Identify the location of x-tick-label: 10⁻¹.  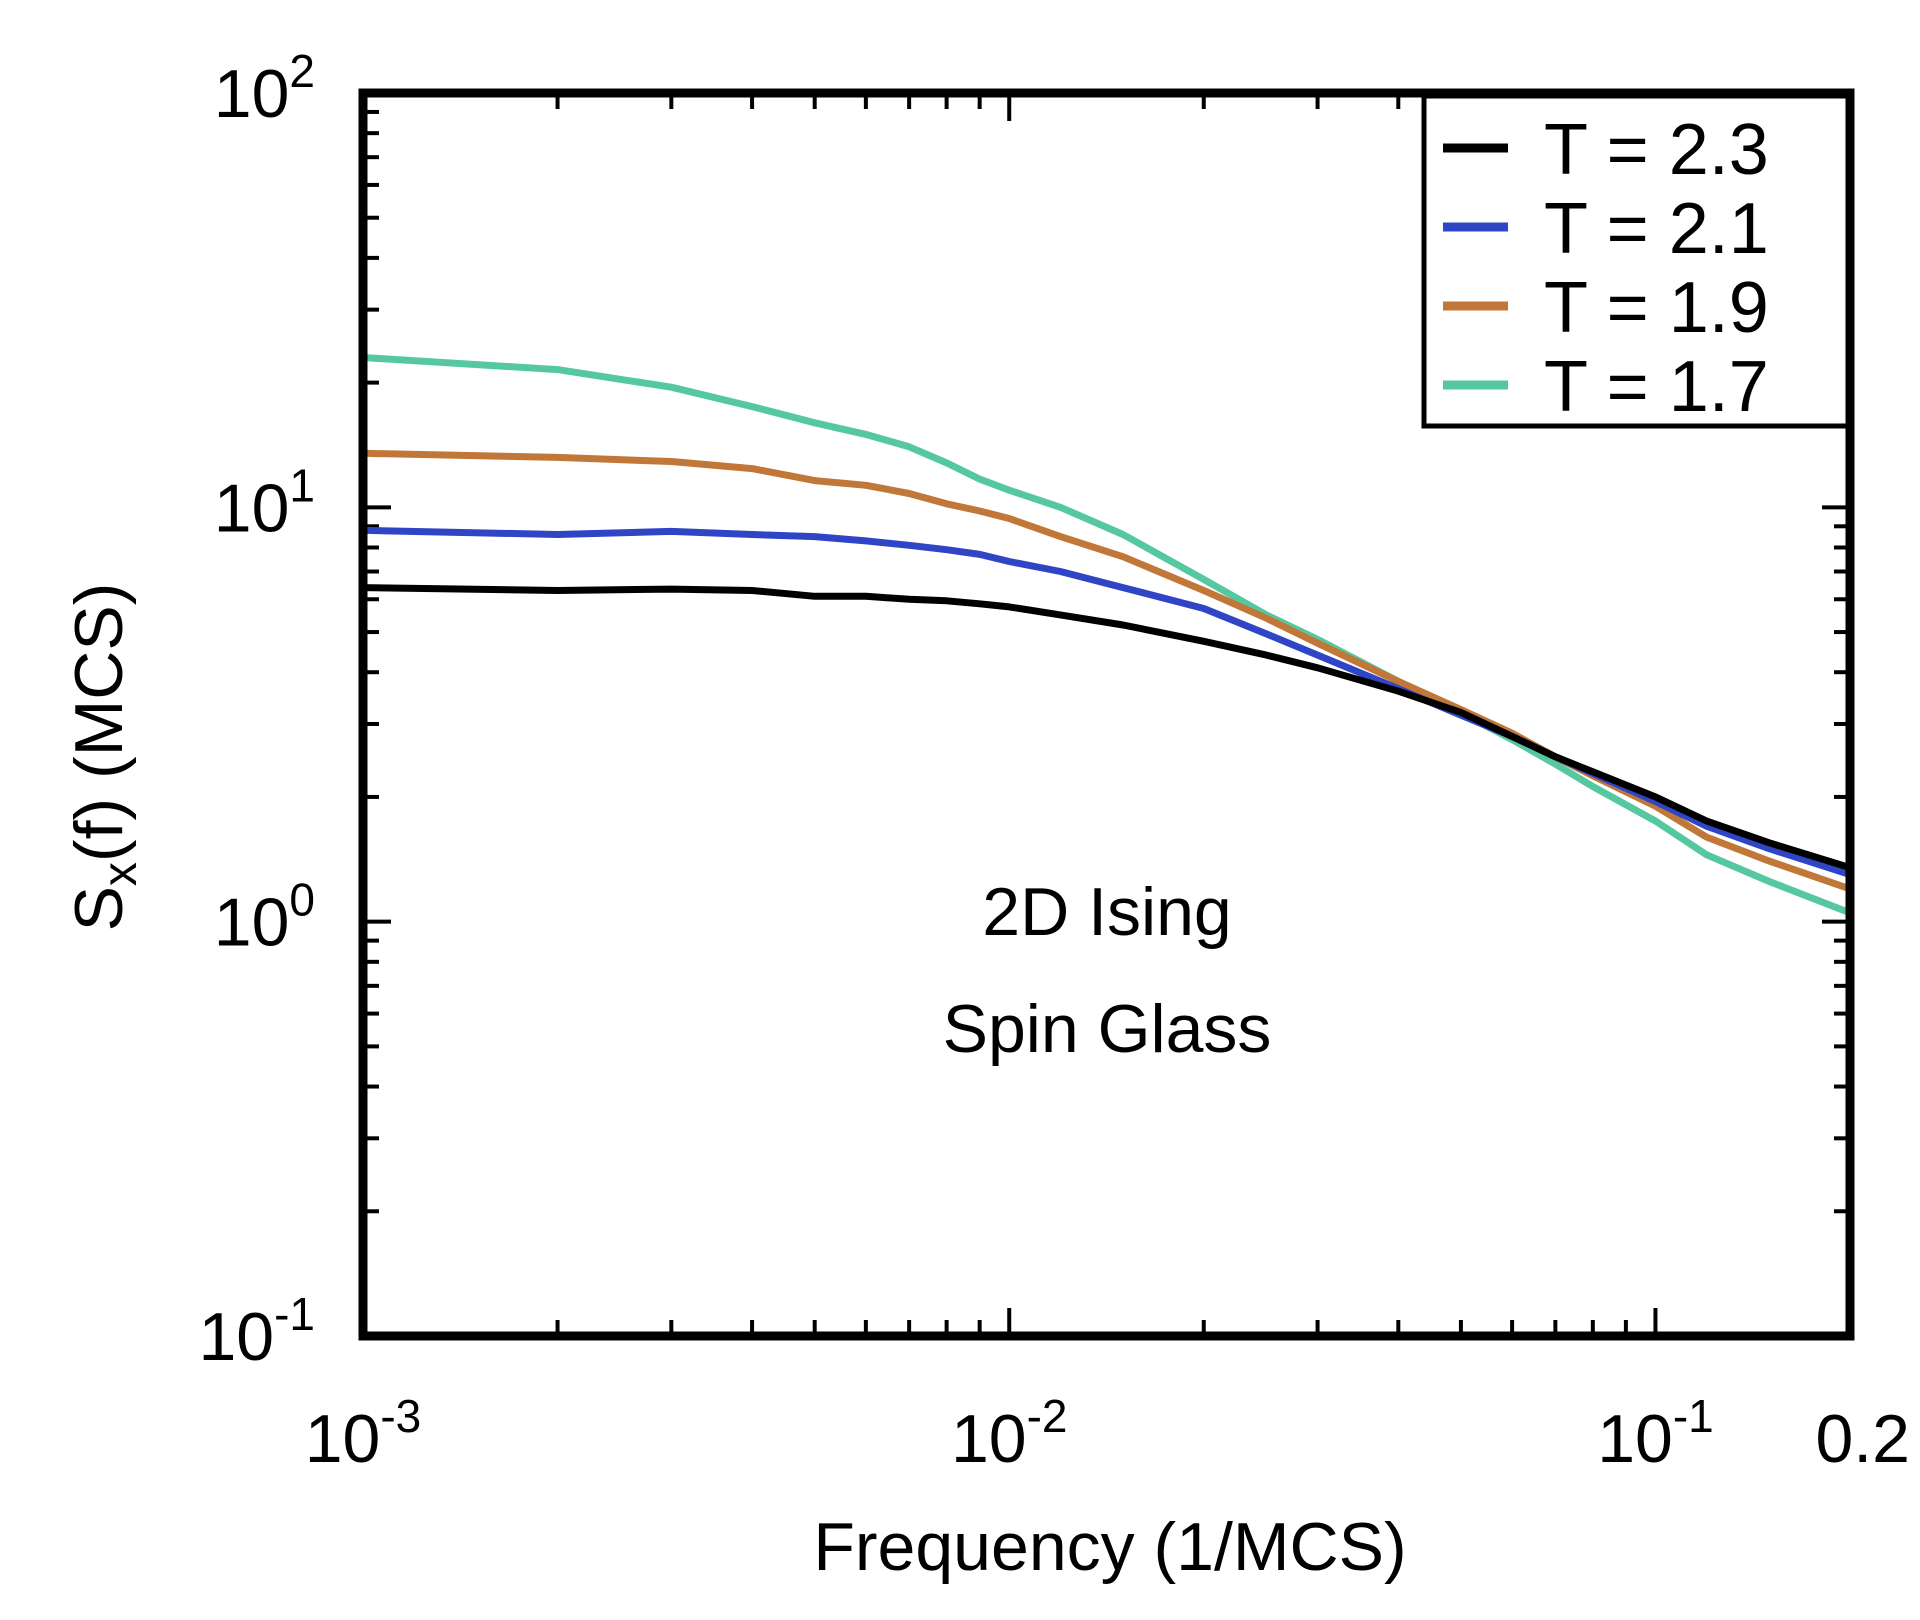
(1655, 1433).